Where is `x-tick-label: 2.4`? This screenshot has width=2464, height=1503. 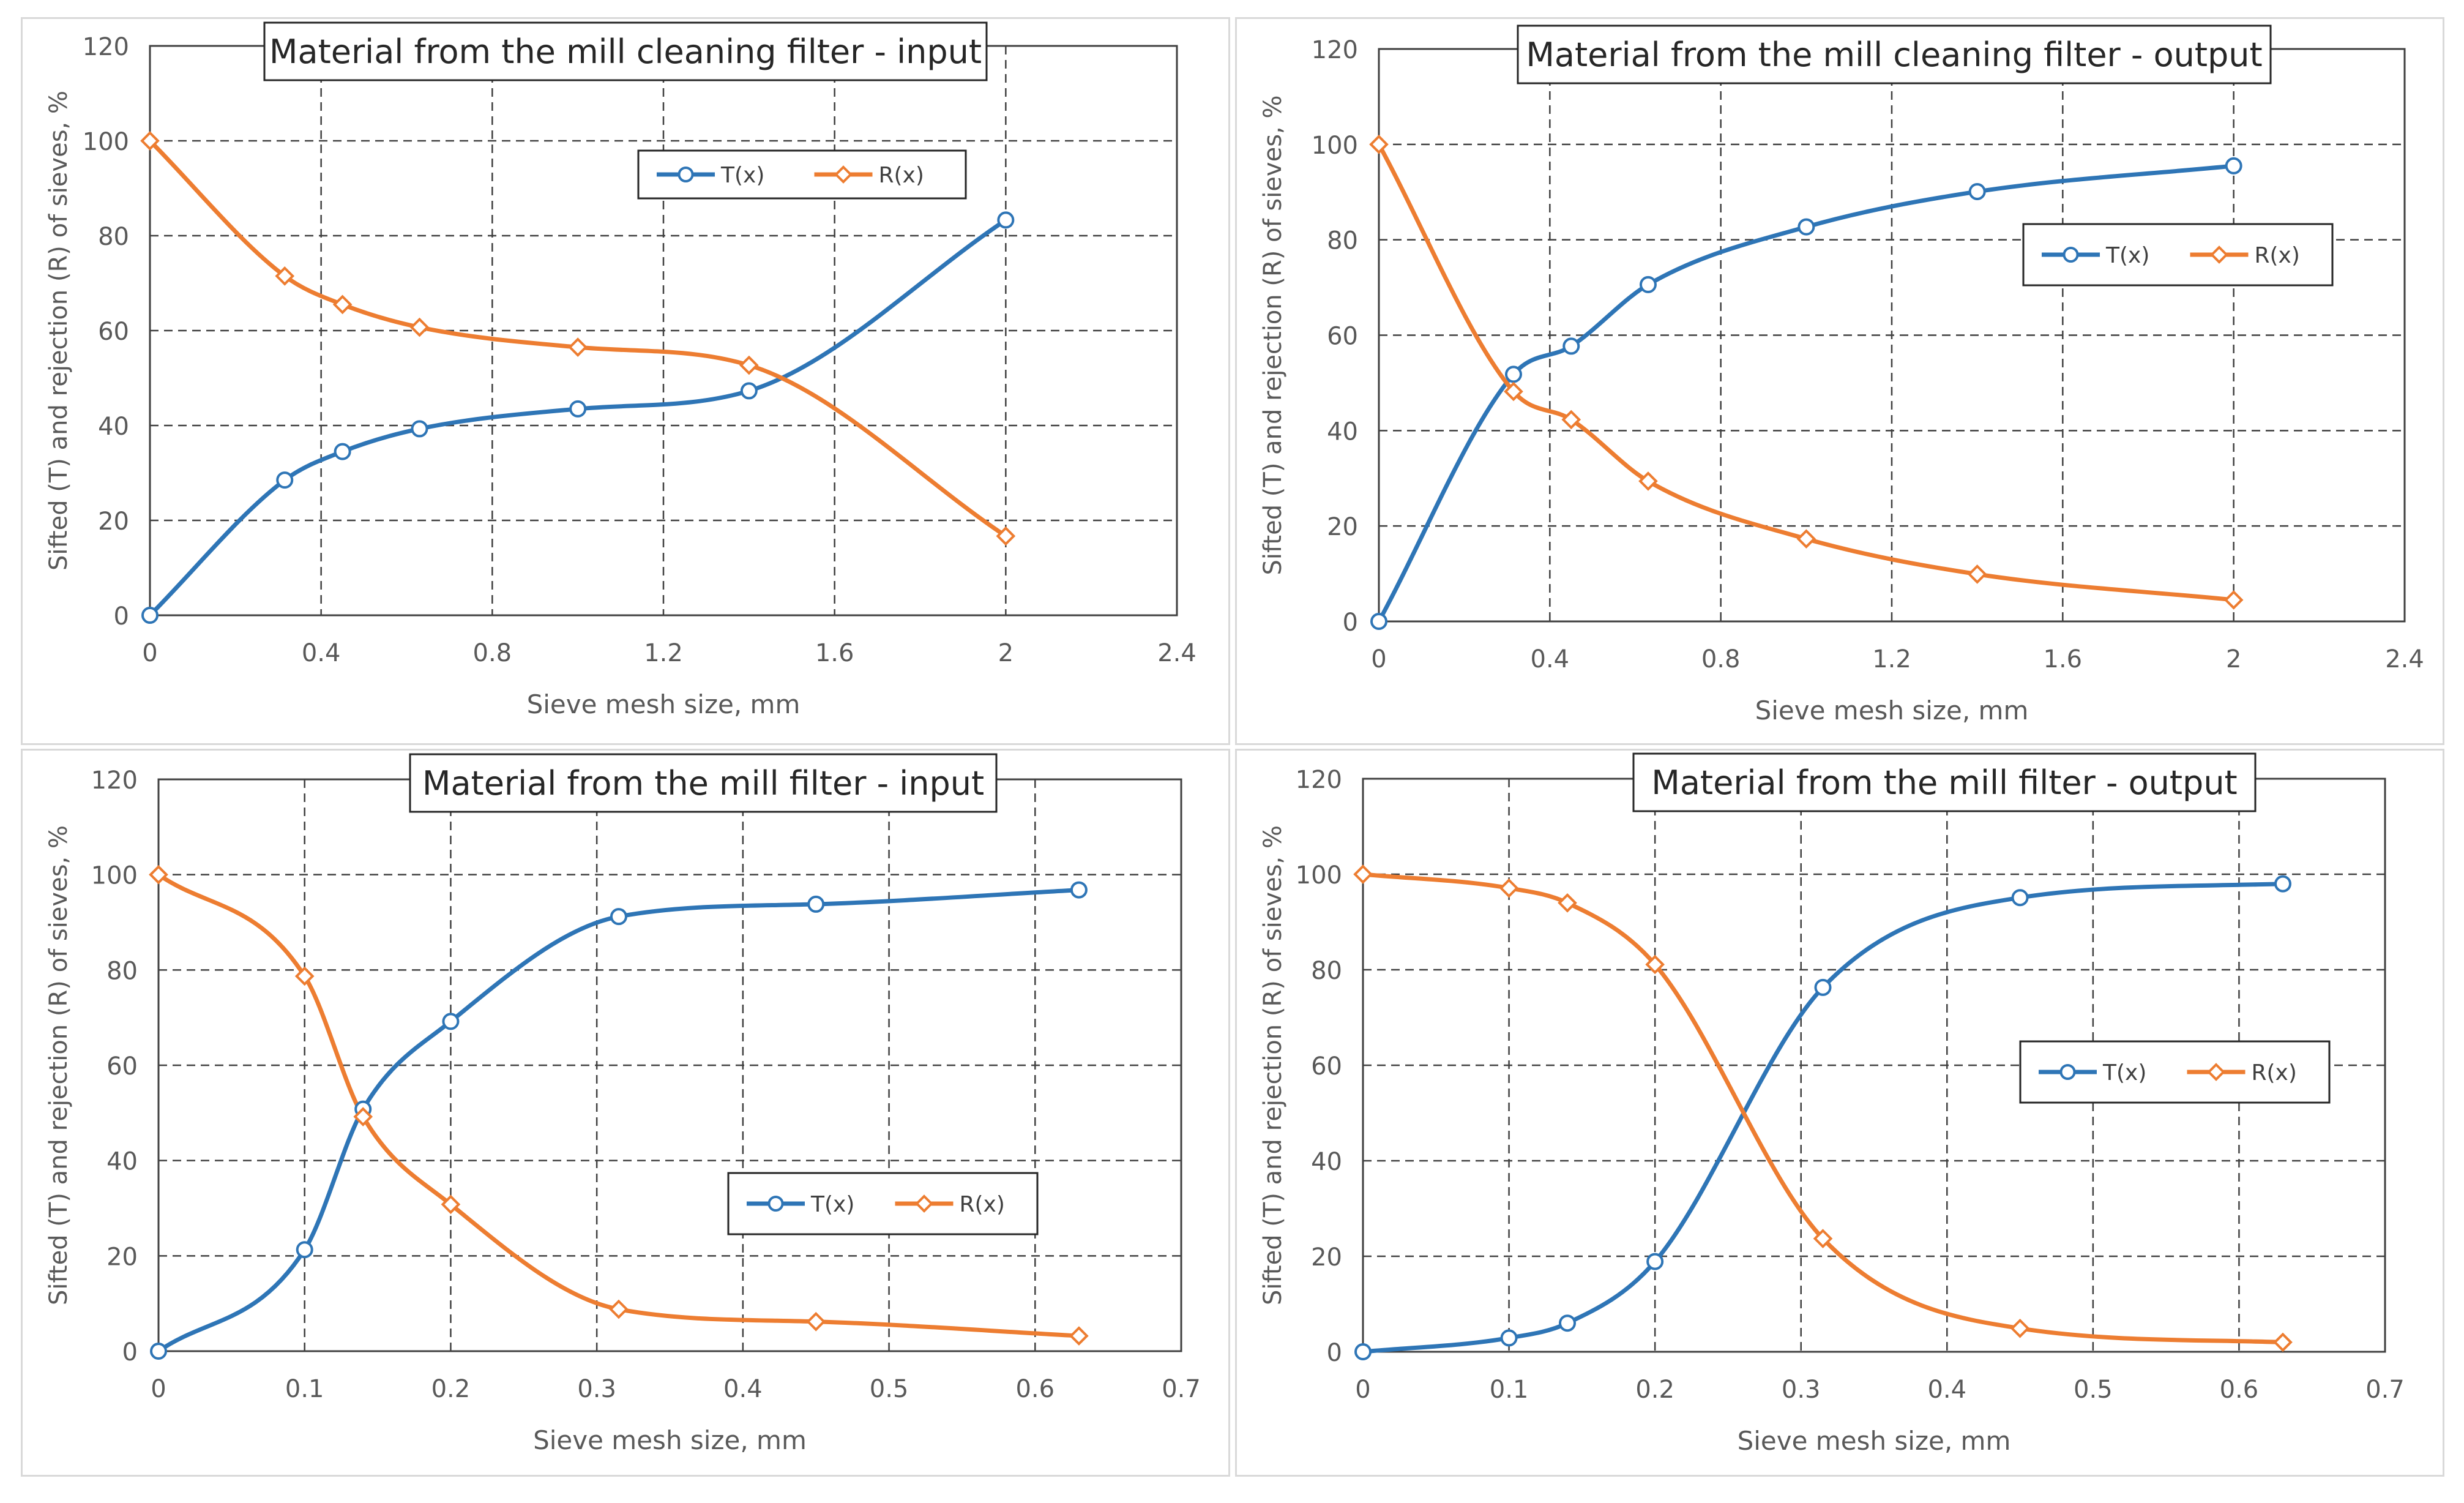 x-tick-label: 2.4 is located at coordinates (1177, 653).